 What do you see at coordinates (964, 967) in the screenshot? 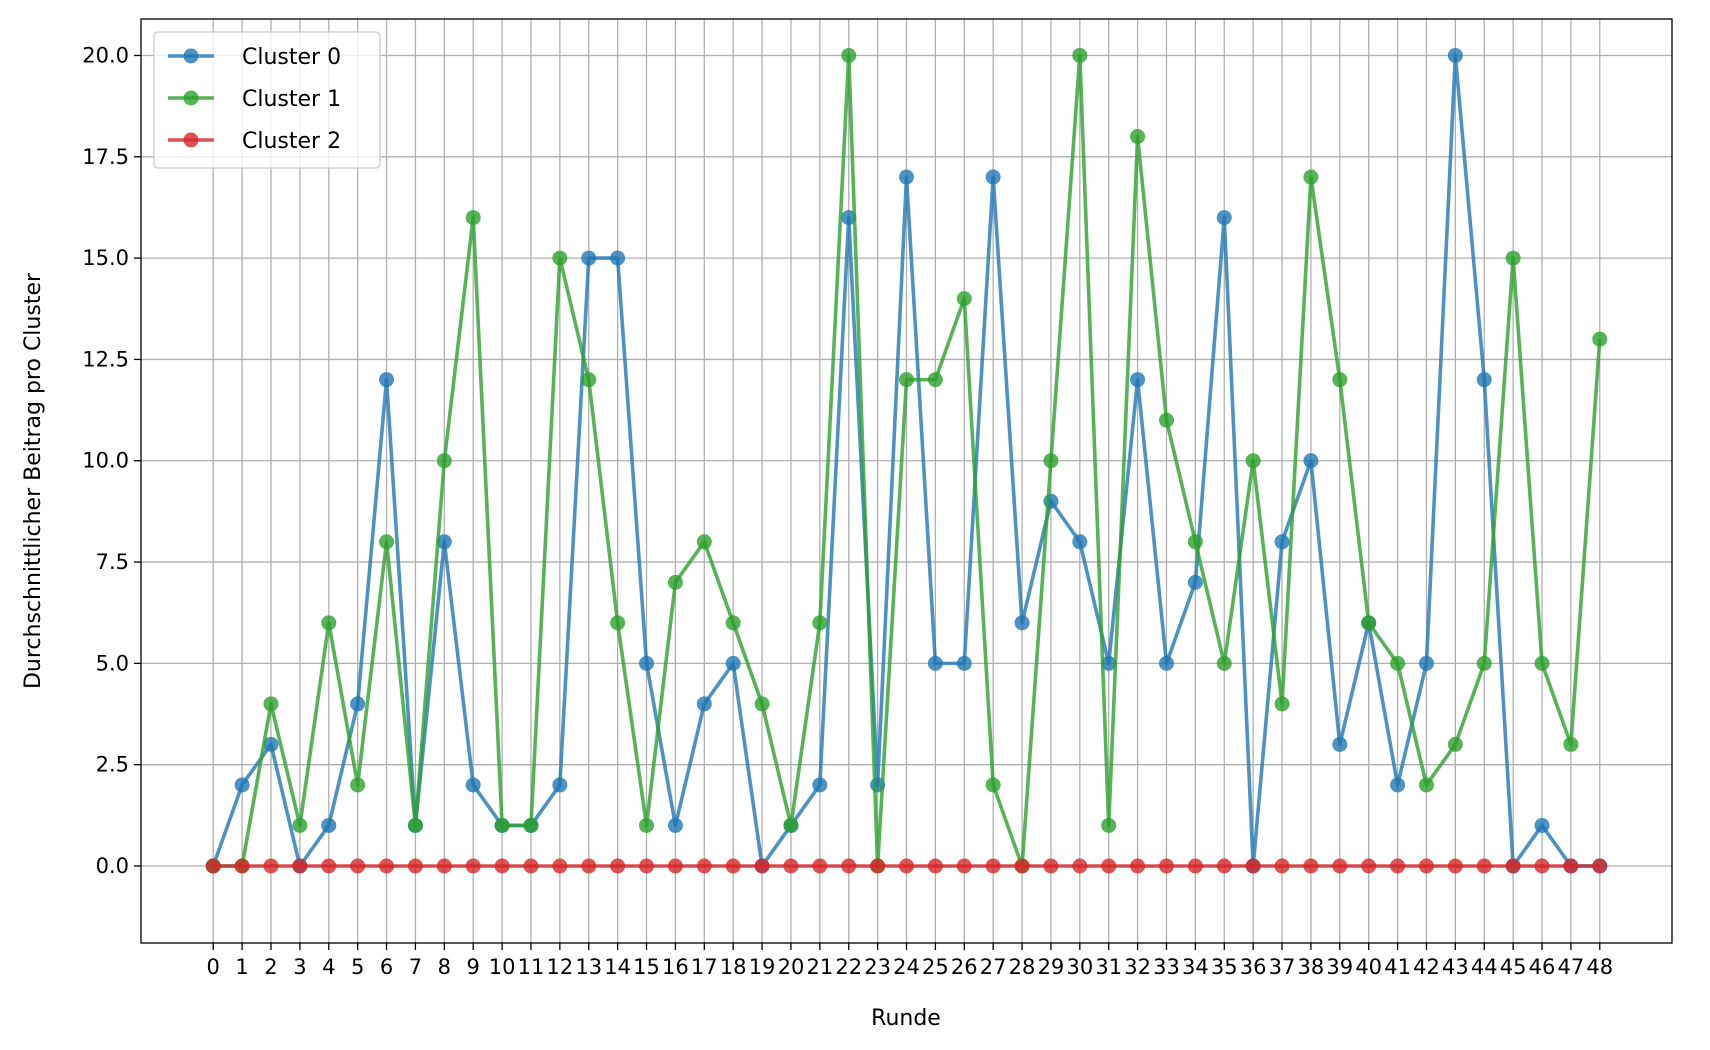
I see `x-tick-label: 26` at bounding box center [964, 967].